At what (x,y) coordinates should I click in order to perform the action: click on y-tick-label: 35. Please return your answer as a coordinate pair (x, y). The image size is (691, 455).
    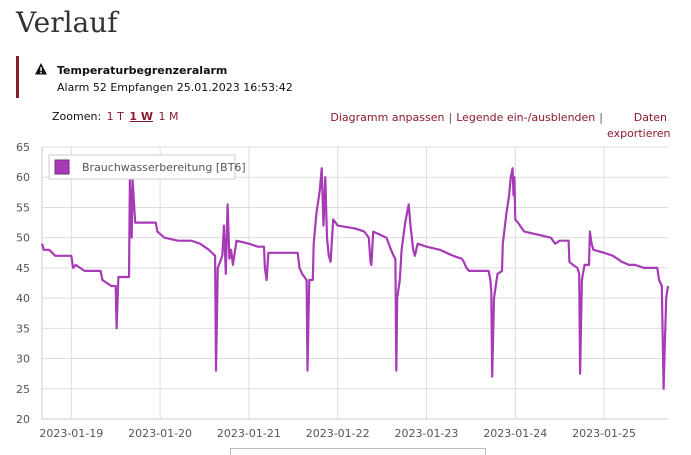
    Looking at the image, I should click on (23, 328).